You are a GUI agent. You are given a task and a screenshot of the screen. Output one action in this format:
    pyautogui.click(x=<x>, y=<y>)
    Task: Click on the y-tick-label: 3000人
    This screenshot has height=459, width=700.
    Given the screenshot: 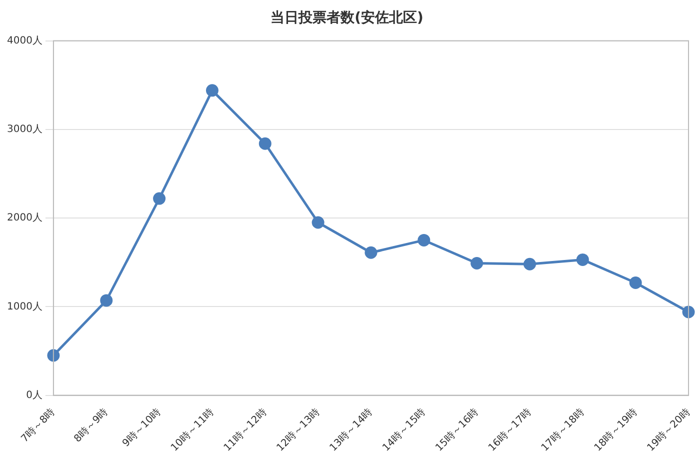 What is the action you would take?
    pyautogui.click(x=24, y=130)
    